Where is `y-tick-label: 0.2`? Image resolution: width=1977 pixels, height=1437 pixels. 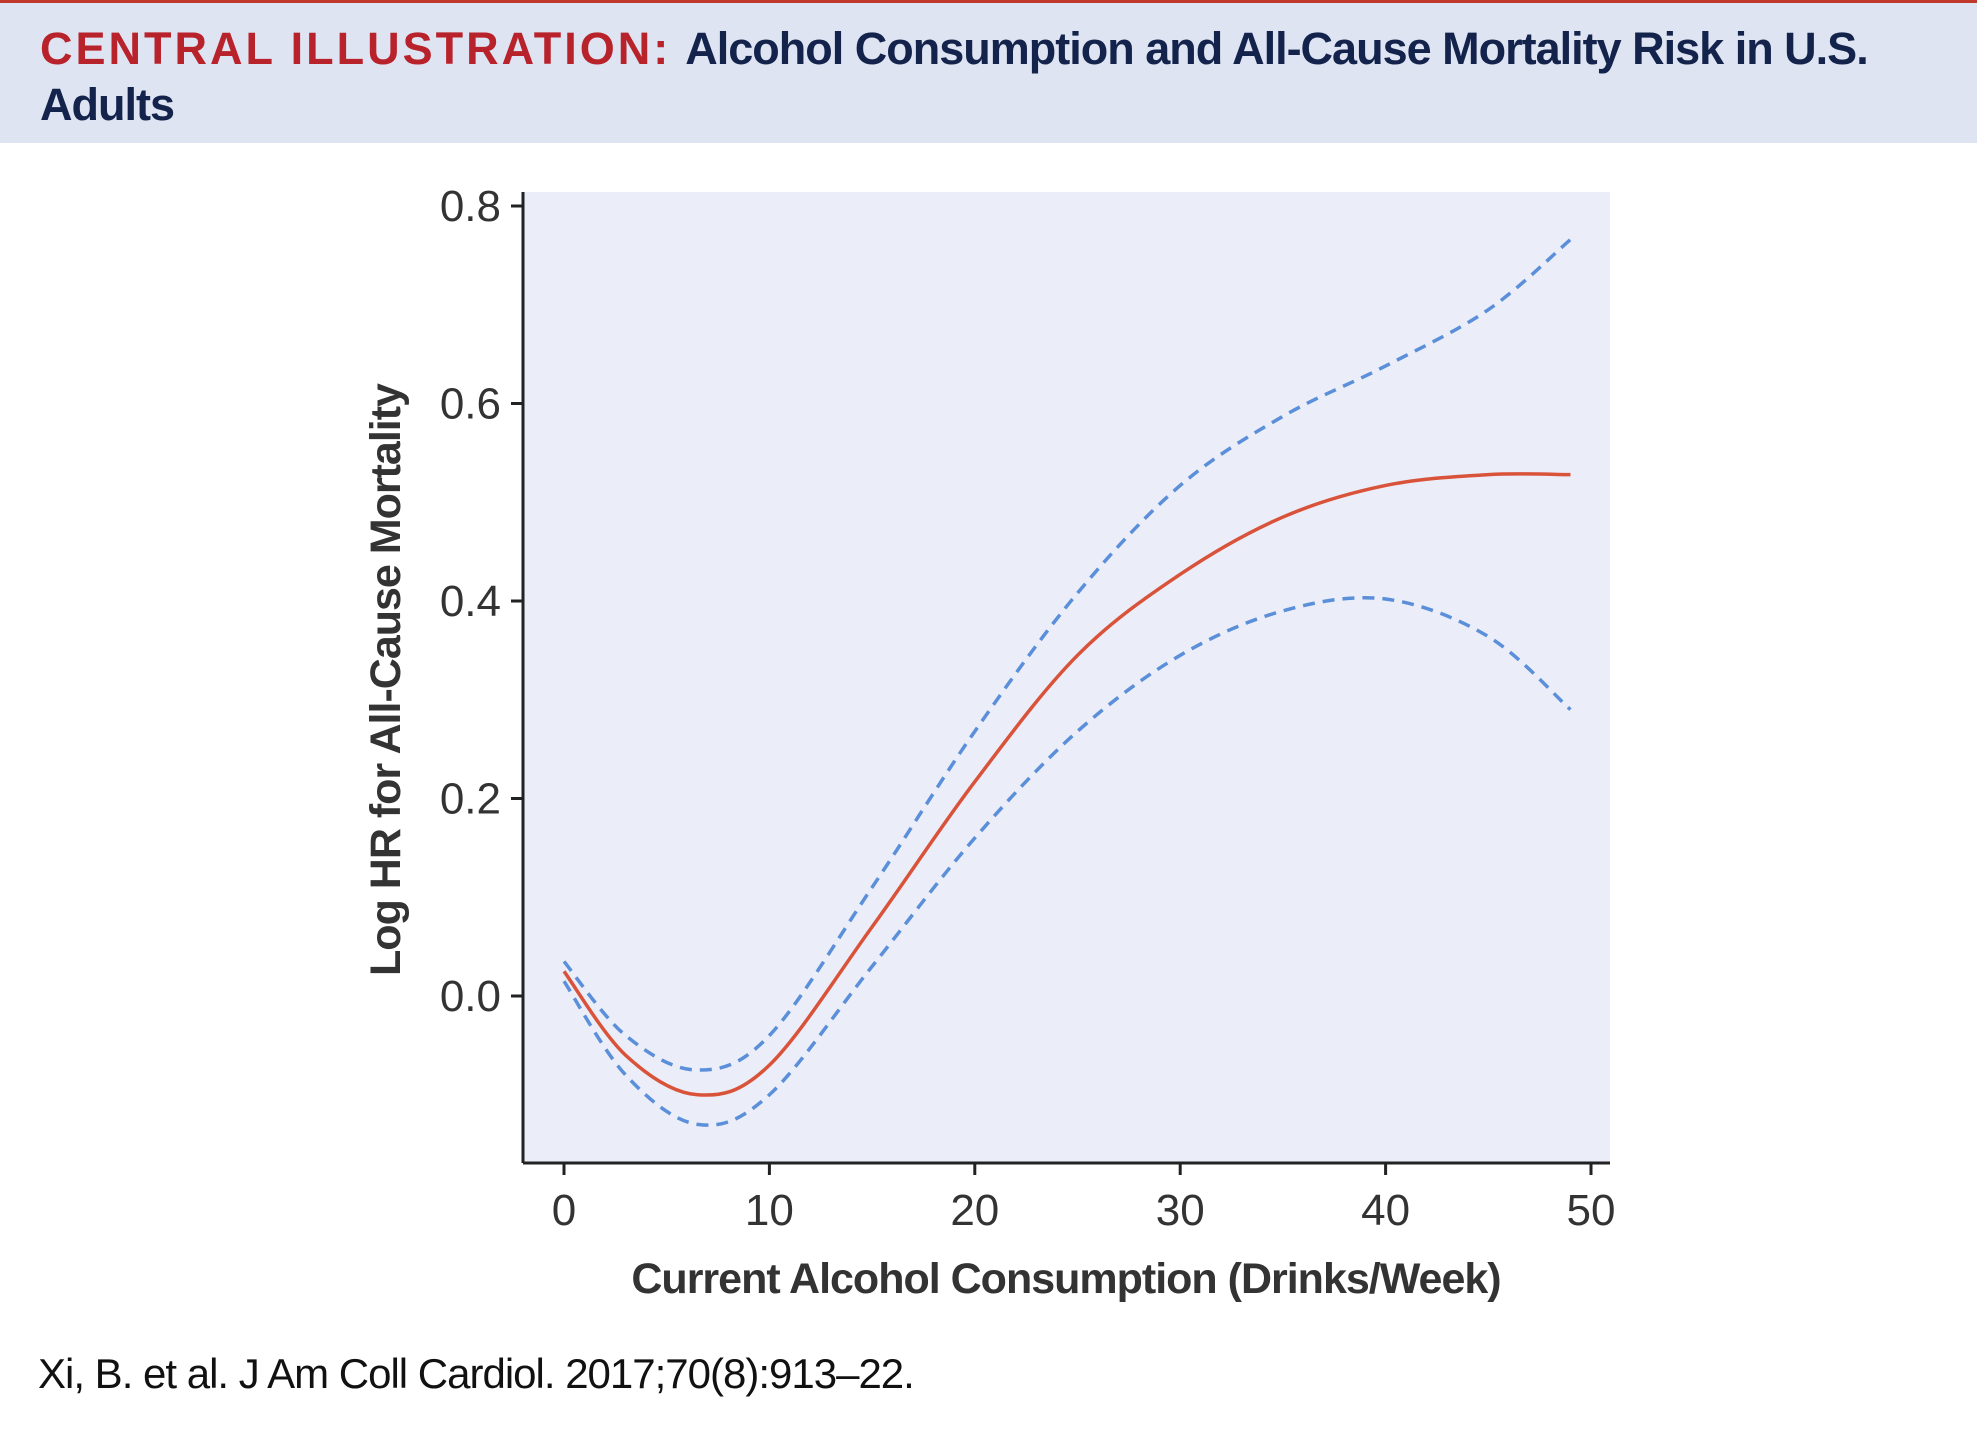 y-tick-label: 0.2 is located at coordinates (470, 799).